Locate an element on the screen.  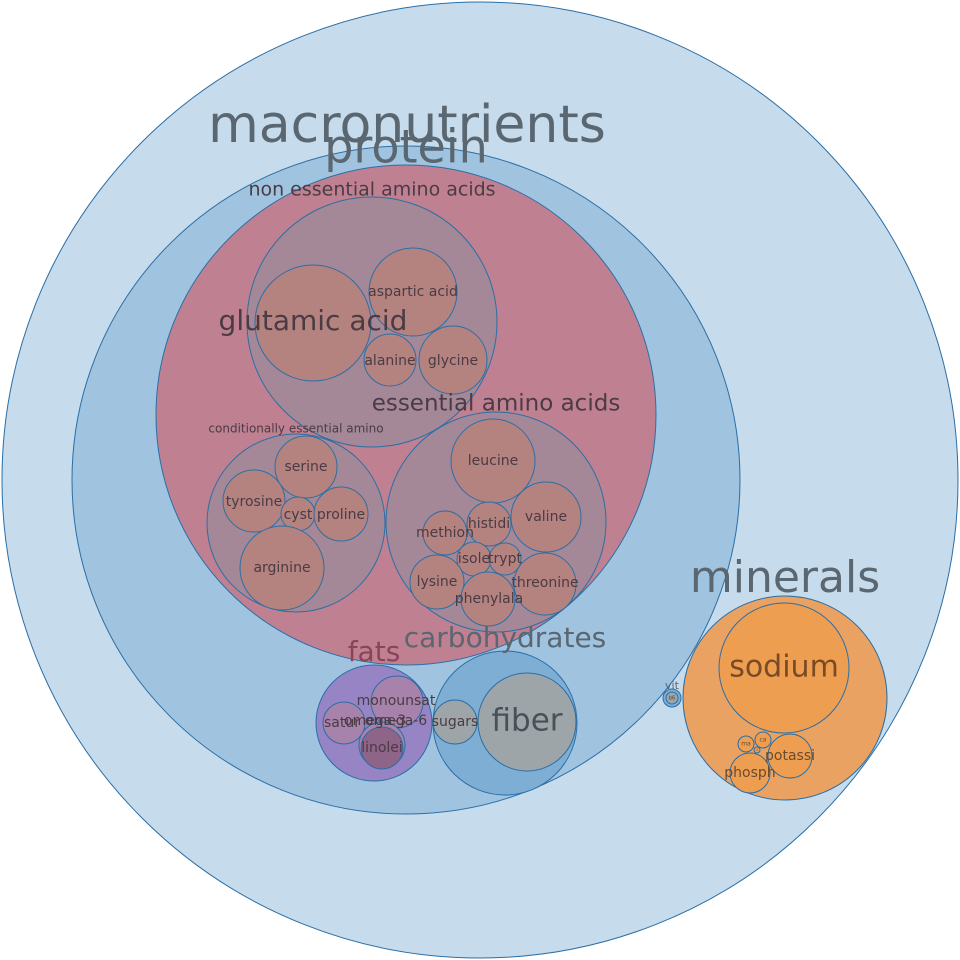
methionine-bubble is located at coordinates (445, 533).